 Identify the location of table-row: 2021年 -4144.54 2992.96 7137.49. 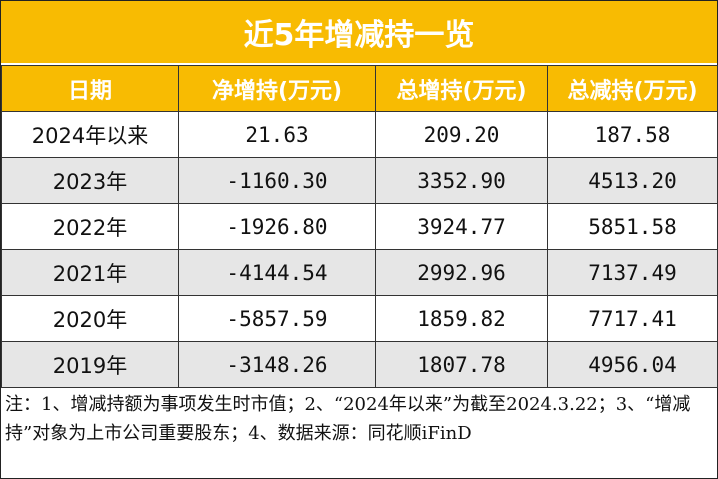
(359, 272).